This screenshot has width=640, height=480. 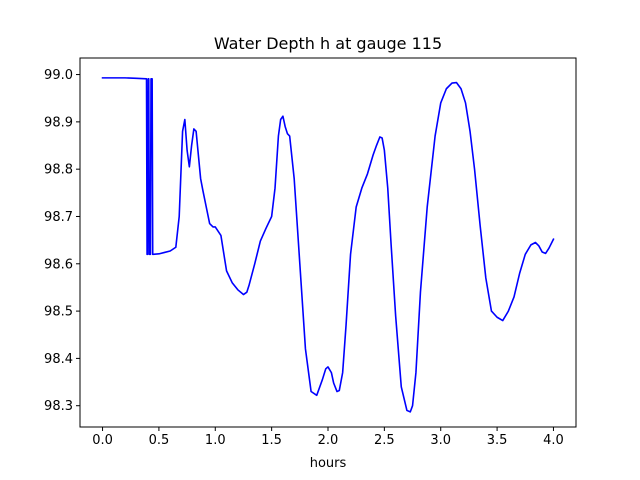 What do you see at coordinates (58, 406) in the screenshot?
I see `y-tick-label: 98.3` at bounding box center [58, 406].